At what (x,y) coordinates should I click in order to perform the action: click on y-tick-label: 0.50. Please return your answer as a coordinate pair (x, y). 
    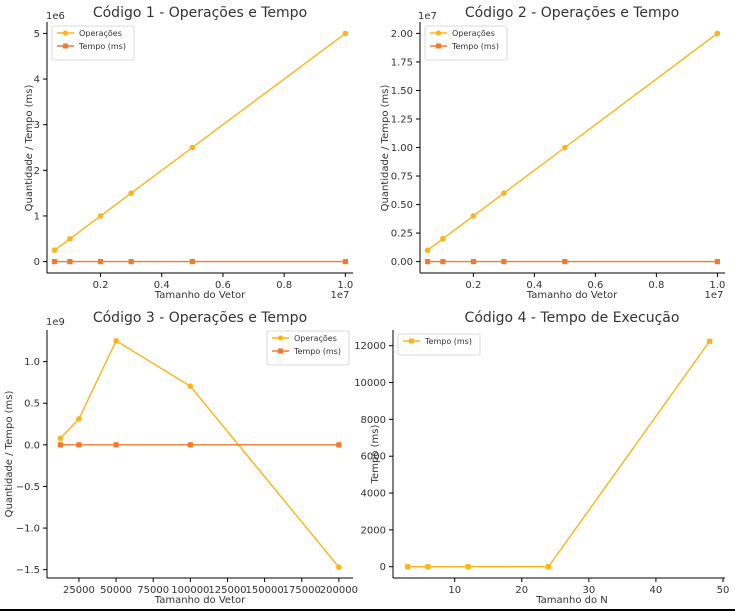
    Looking at the image, I should click on (402, 205).